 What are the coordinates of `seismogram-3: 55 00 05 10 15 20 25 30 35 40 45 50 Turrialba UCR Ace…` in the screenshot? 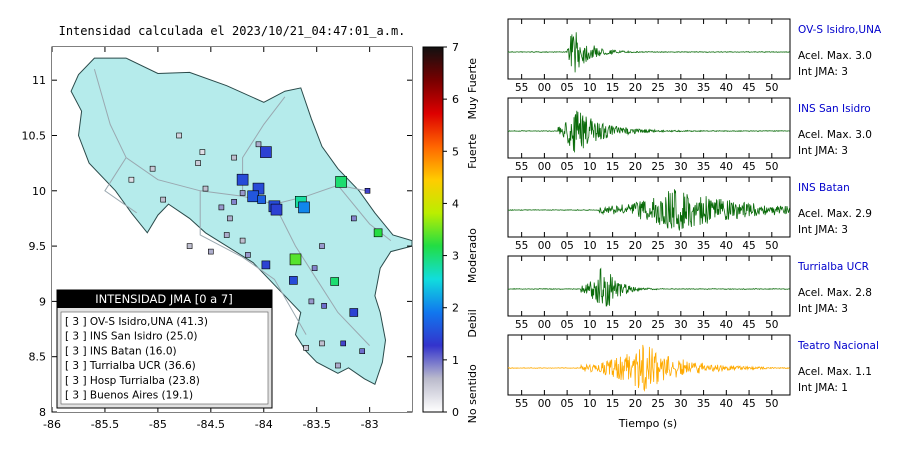 It's located at (689, 293).